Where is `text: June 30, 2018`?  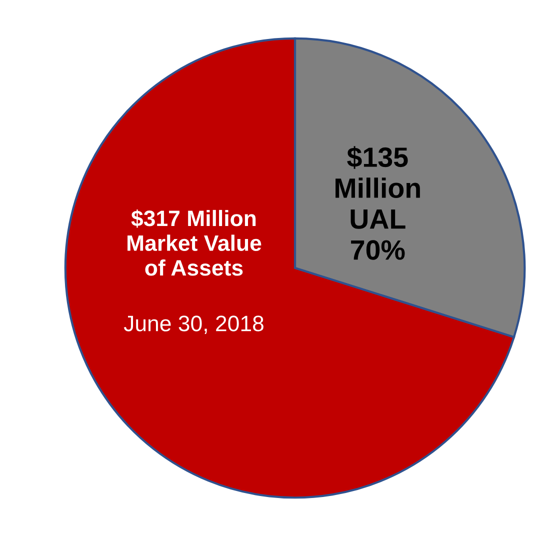 text: June 30, 2018 is located at coordinates (194, 325).